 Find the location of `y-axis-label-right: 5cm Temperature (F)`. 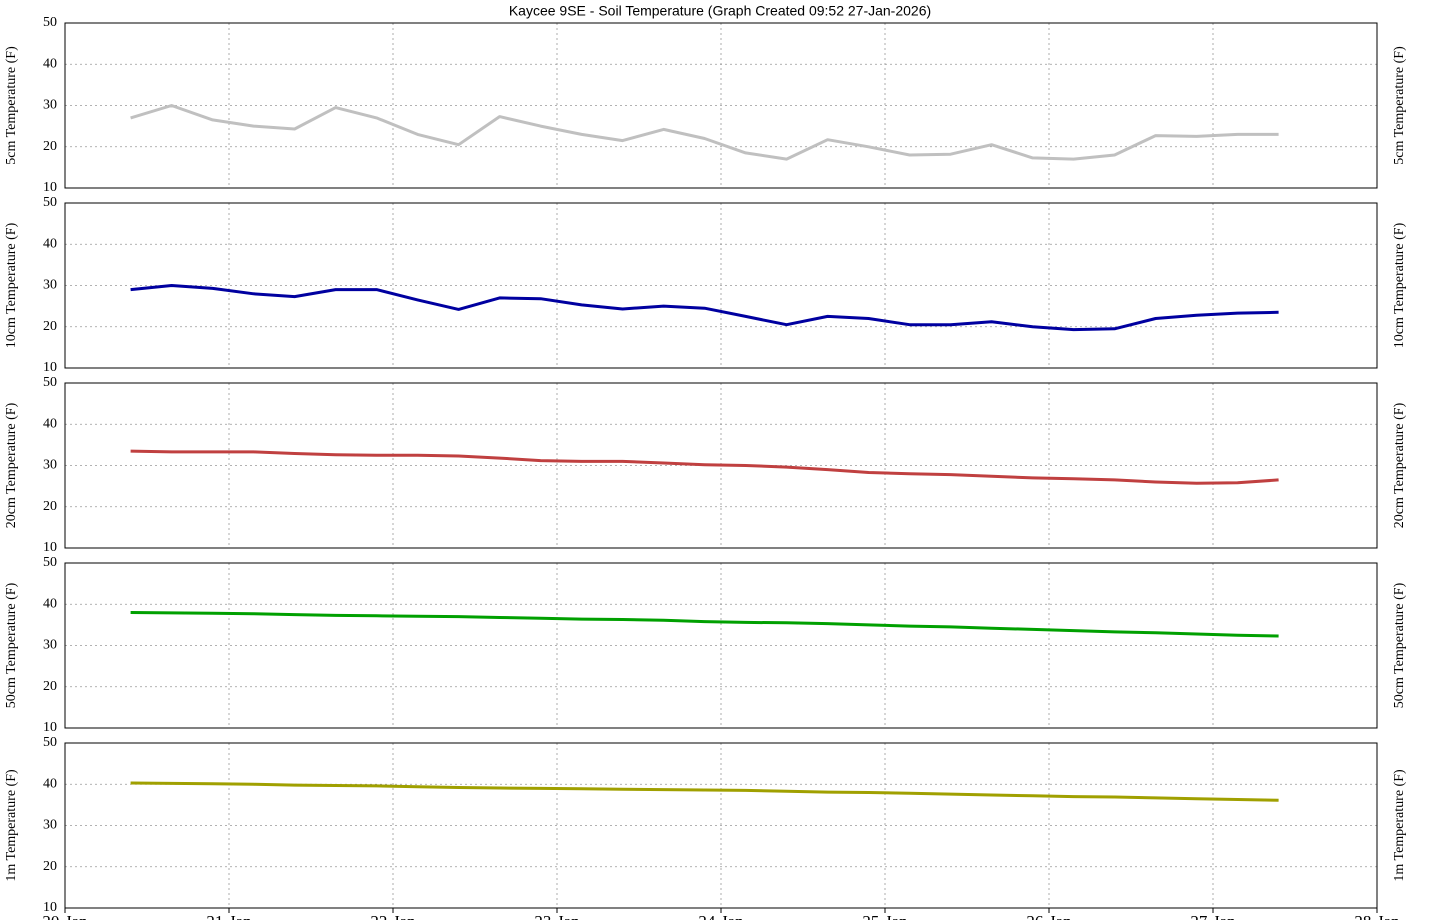

y-axis-label-right: 5cm Temperature (F) is located at coordinates (1399, 105).